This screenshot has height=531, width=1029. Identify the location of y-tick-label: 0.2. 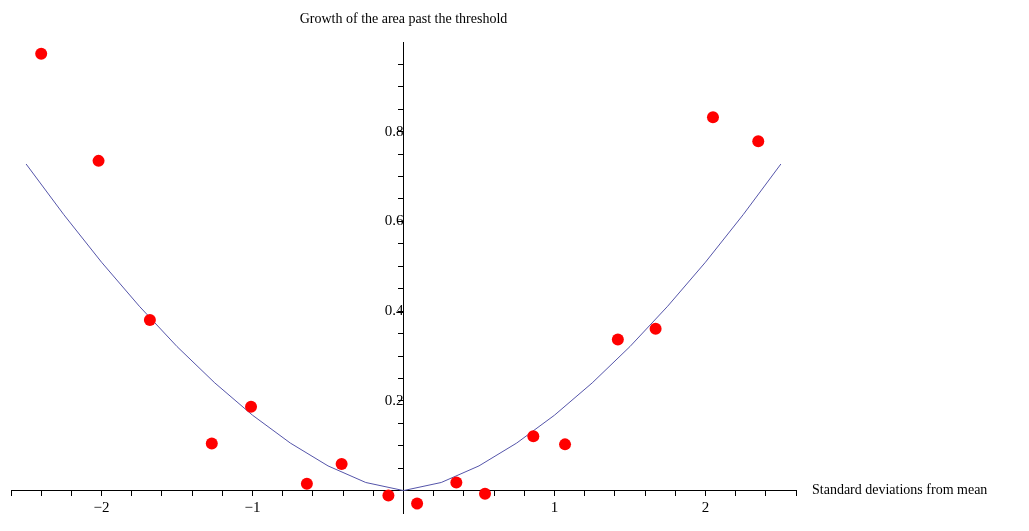
(394, 399).